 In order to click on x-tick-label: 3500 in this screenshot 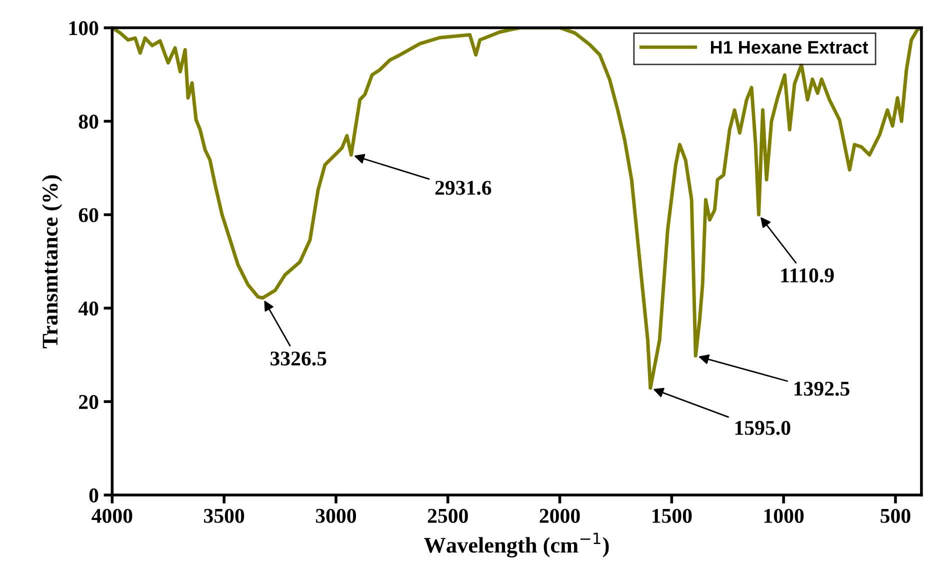, I will do `click(224, 515)`.